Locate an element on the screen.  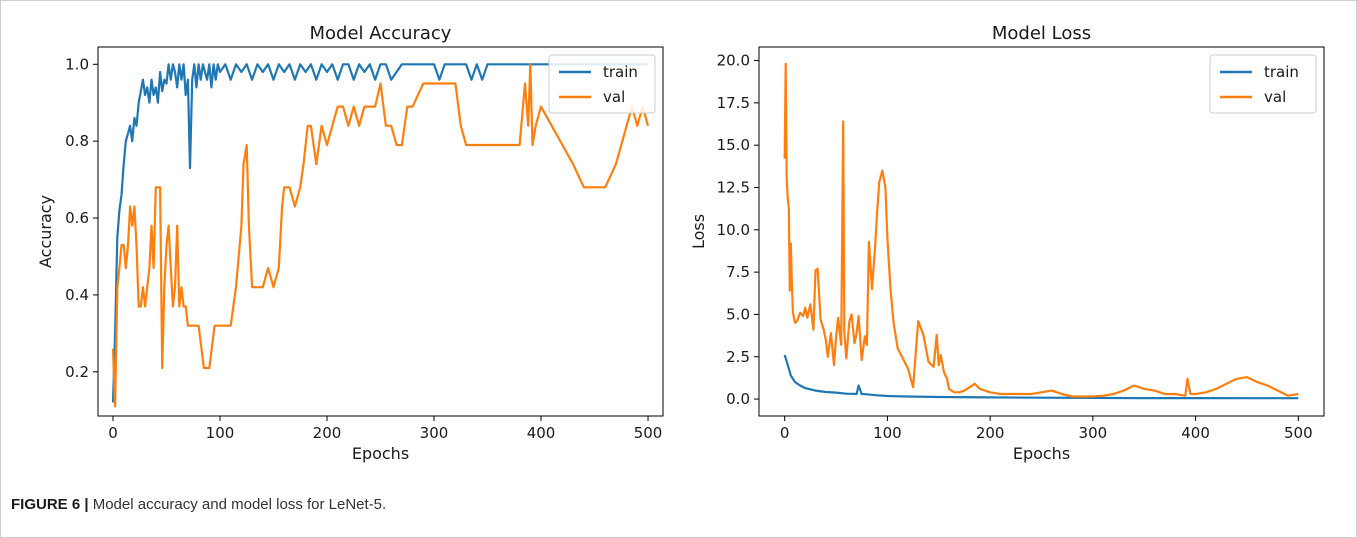
loss-legend-label-train: train is located at coordinates (1281, 72).